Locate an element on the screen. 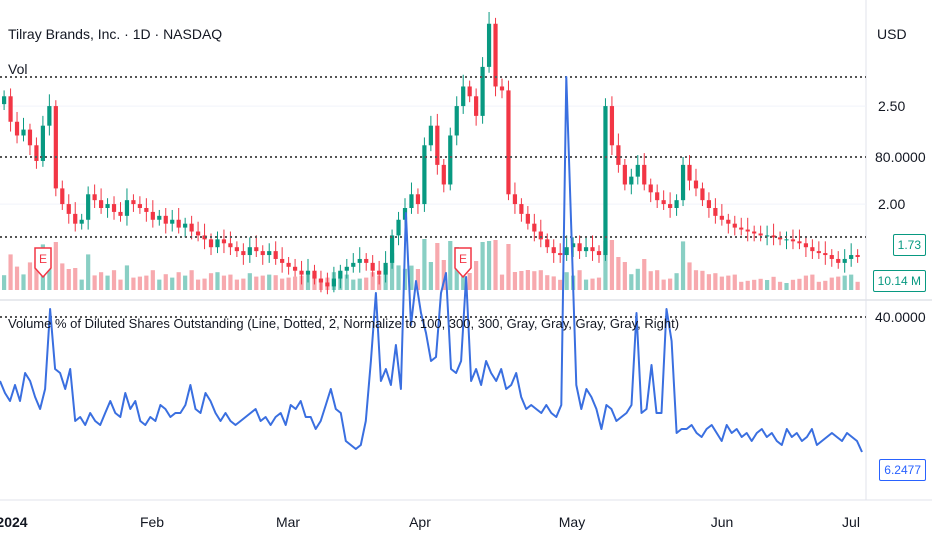 This screenshot has width=932, height=550. indicator-tick-label: 40.0000 is located at coordinates (900, 317).